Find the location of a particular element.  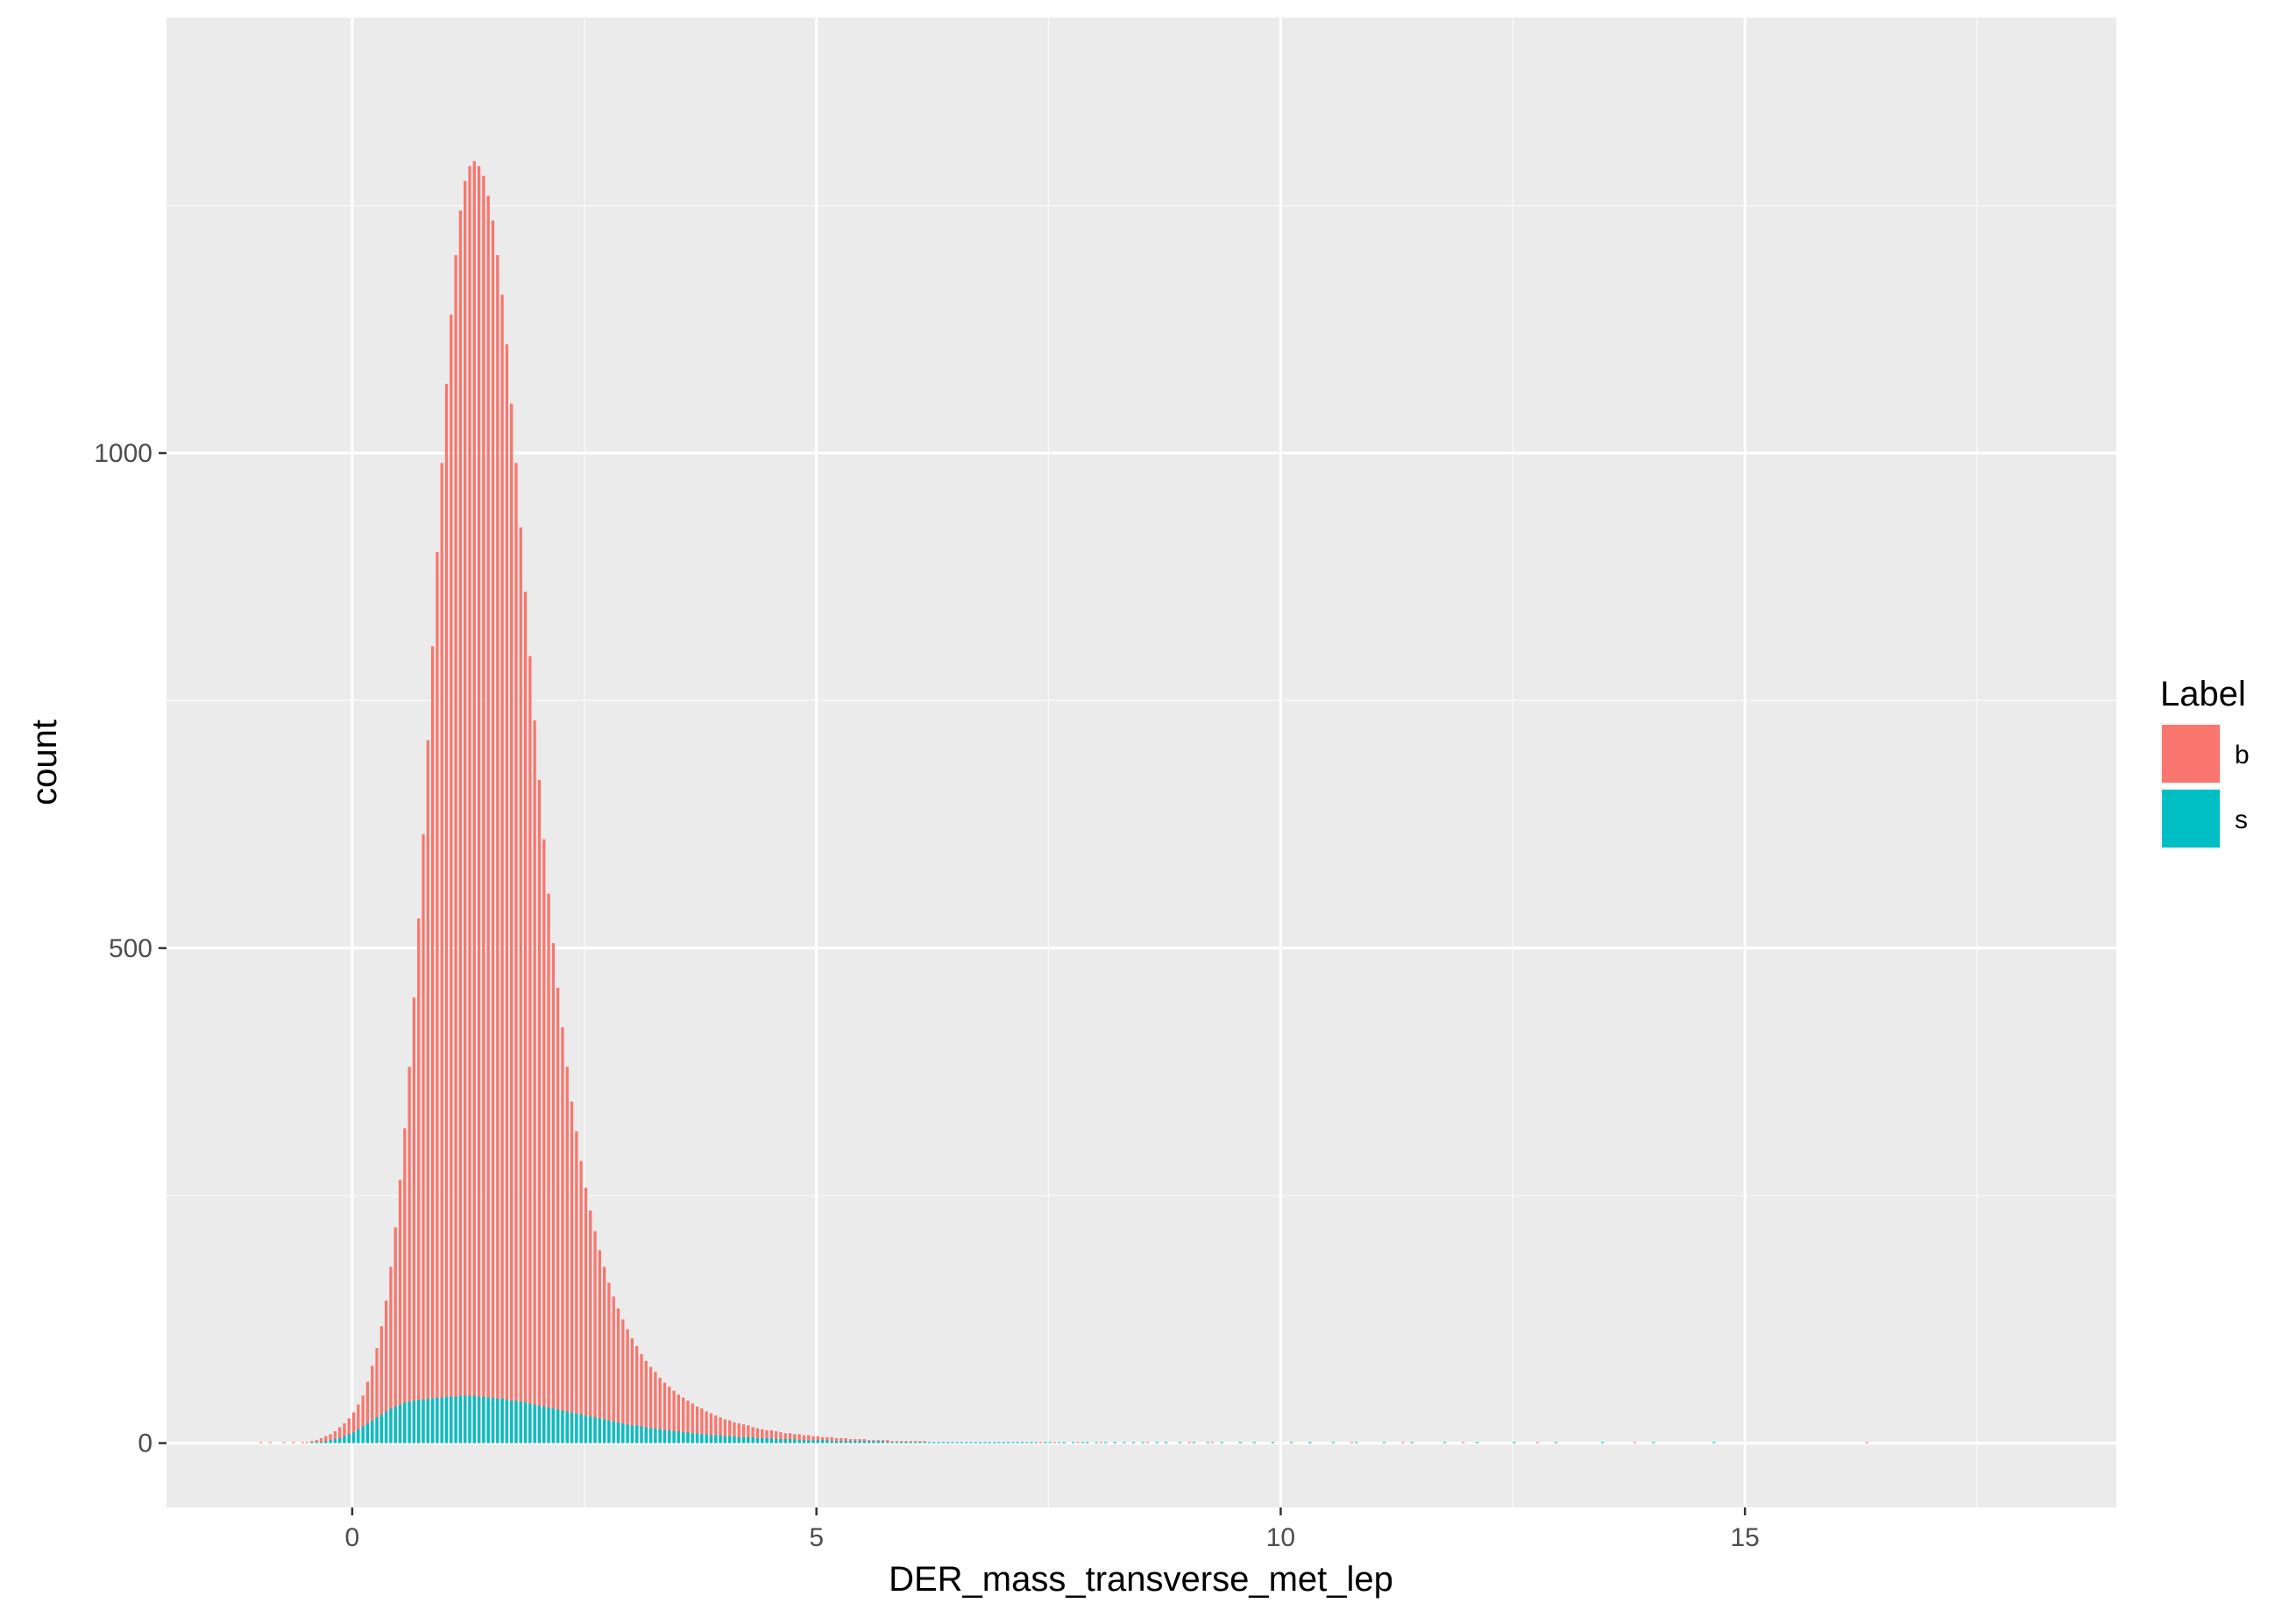

x-tick-label: 15 is located at coordinates (1745, 1537).